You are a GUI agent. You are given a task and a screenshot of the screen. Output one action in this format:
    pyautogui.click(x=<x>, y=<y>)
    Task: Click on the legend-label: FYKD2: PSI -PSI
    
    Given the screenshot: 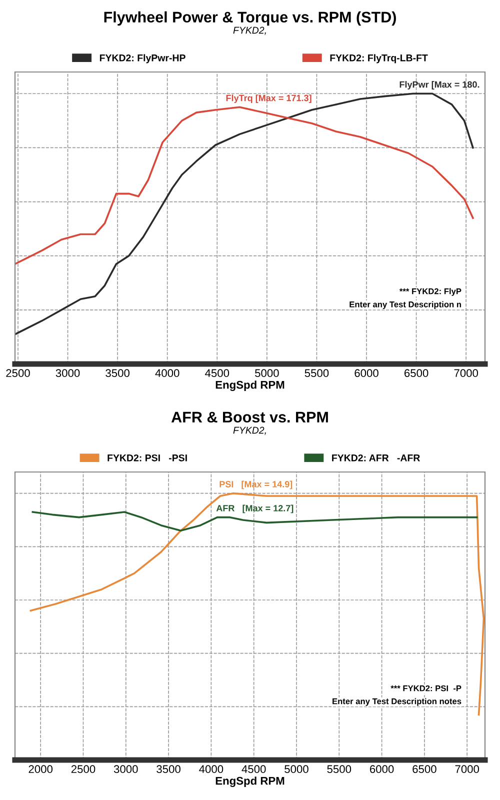 What is the action you would take?
    pyautogui.click(x=147, y=458)
    